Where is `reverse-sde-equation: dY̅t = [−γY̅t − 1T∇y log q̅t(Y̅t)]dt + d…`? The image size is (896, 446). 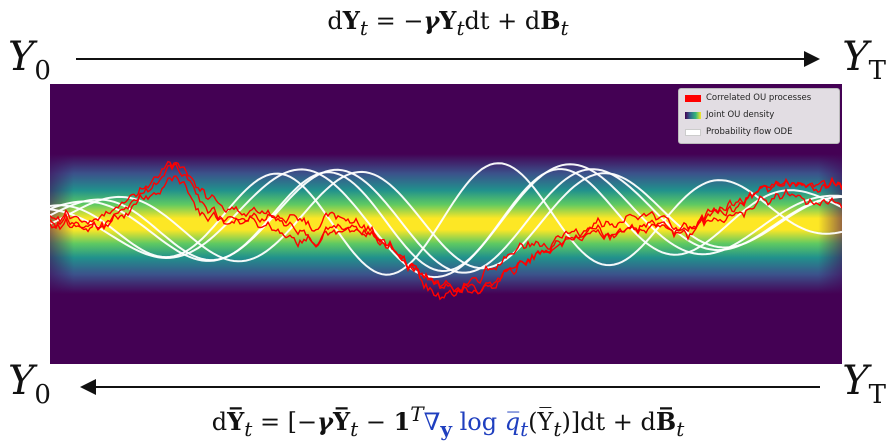
reverse-sde-equation: dY̅t = [−γY̅t − 1T∇y log q̅t(Y̅t)]dt + d… is located at coordinates (448, 421).